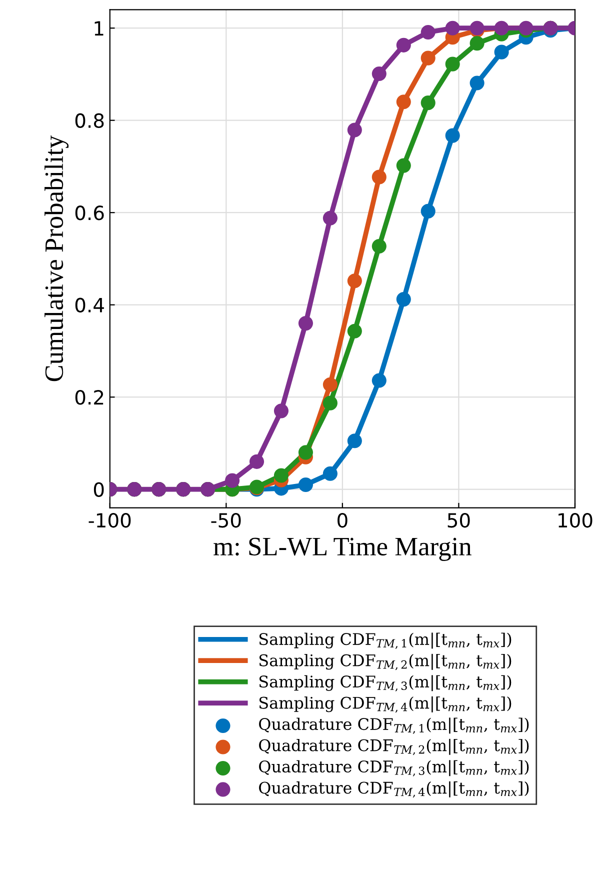 This screenshot has width=594, height=877. What do you see at coordinates (394, 726) in the screenshot?
I see `legend-label: Quadrature CDF$_{TM,1}$(m|[t$_{mn}$, t$_{mx}$])` at bounding box center [394, 726].